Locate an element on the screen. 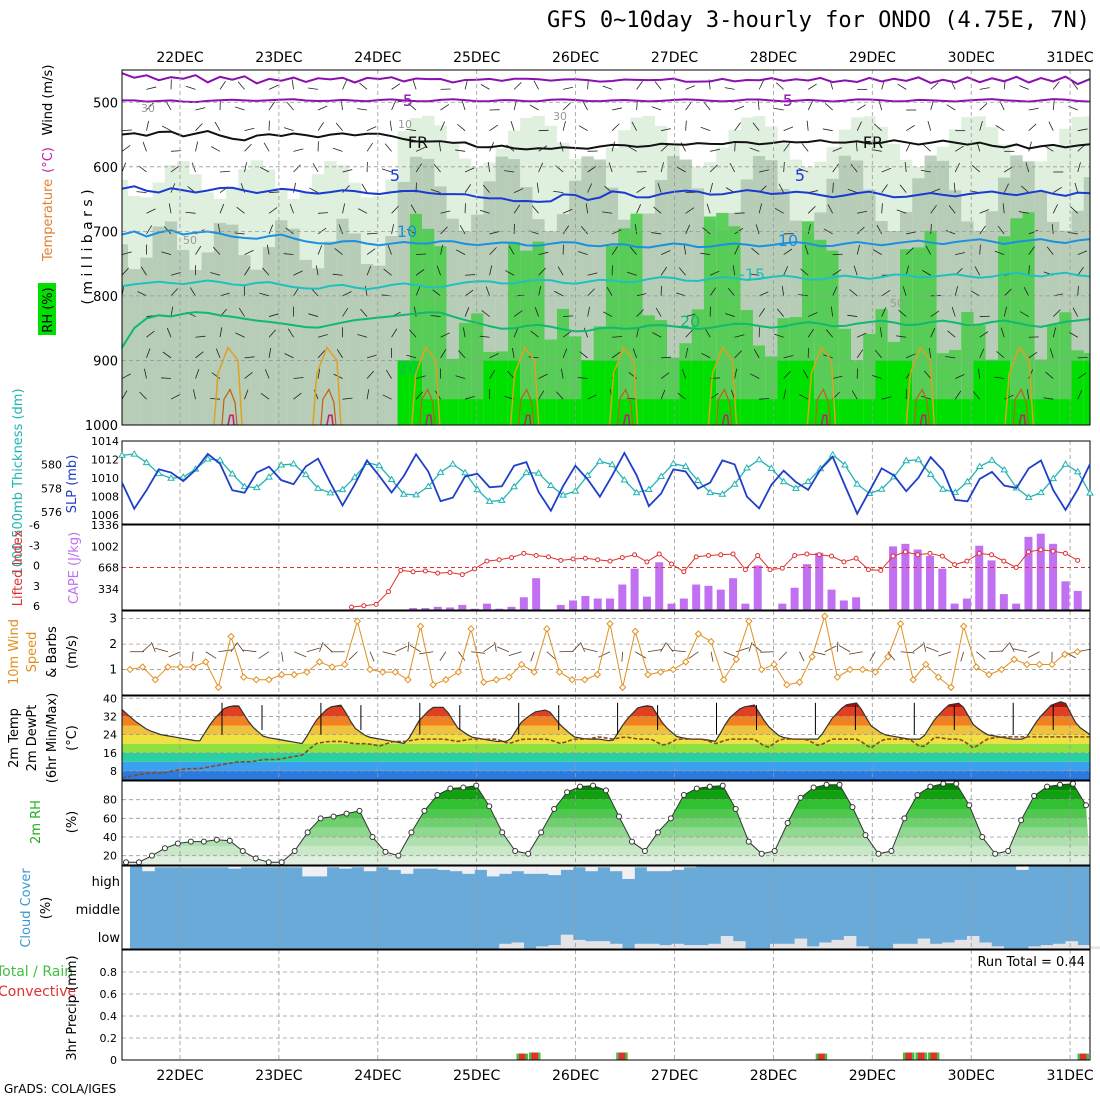 The height and width of the screenshot is (1100, 1100). bl-contour is located at coordinates (623, 386).